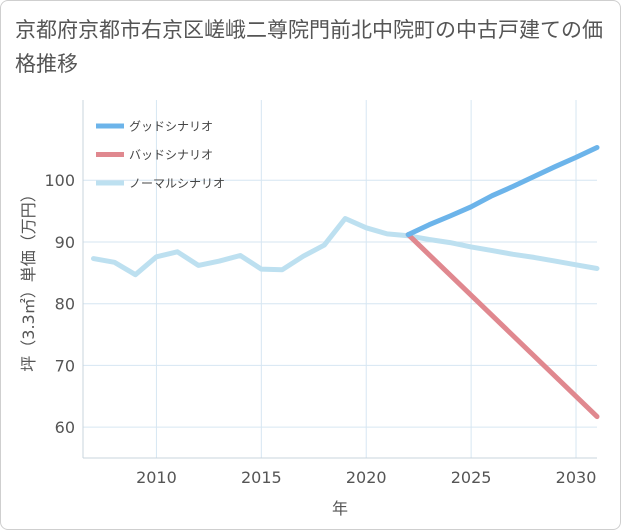 The width and height of the screenshot is (621, 530). I want to click on x-axis-ticks: 2010 2015 2020 2025 2030, so click(366, 477).